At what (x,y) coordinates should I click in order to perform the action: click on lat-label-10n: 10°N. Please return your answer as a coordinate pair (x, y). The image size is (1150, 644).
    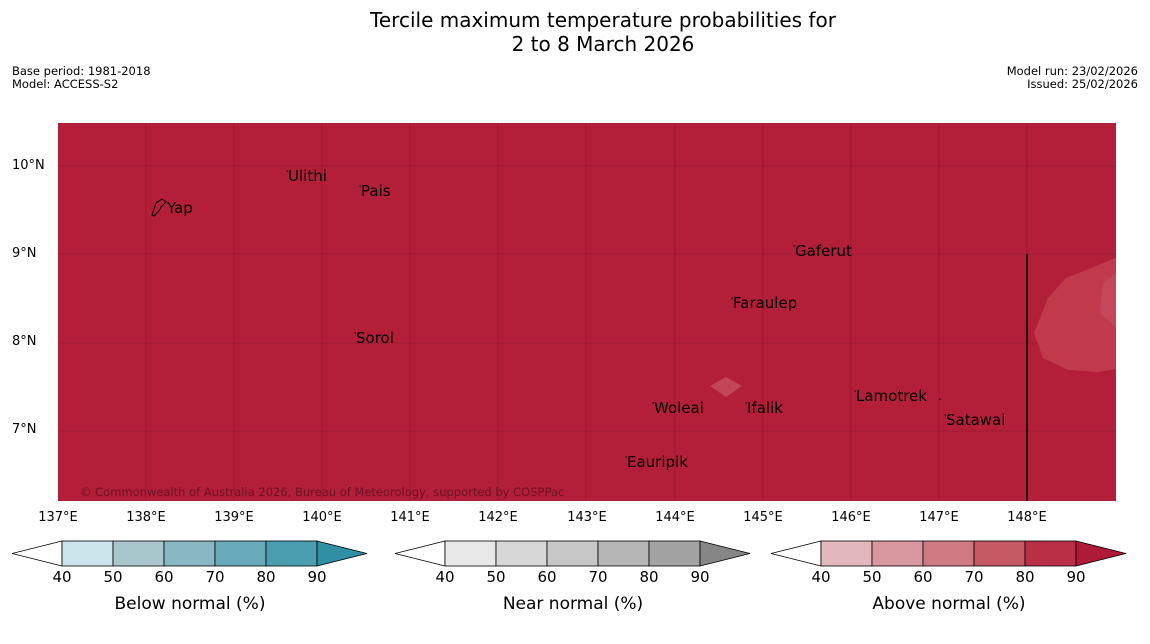
    Looking at the image, I should click on (28, 165).